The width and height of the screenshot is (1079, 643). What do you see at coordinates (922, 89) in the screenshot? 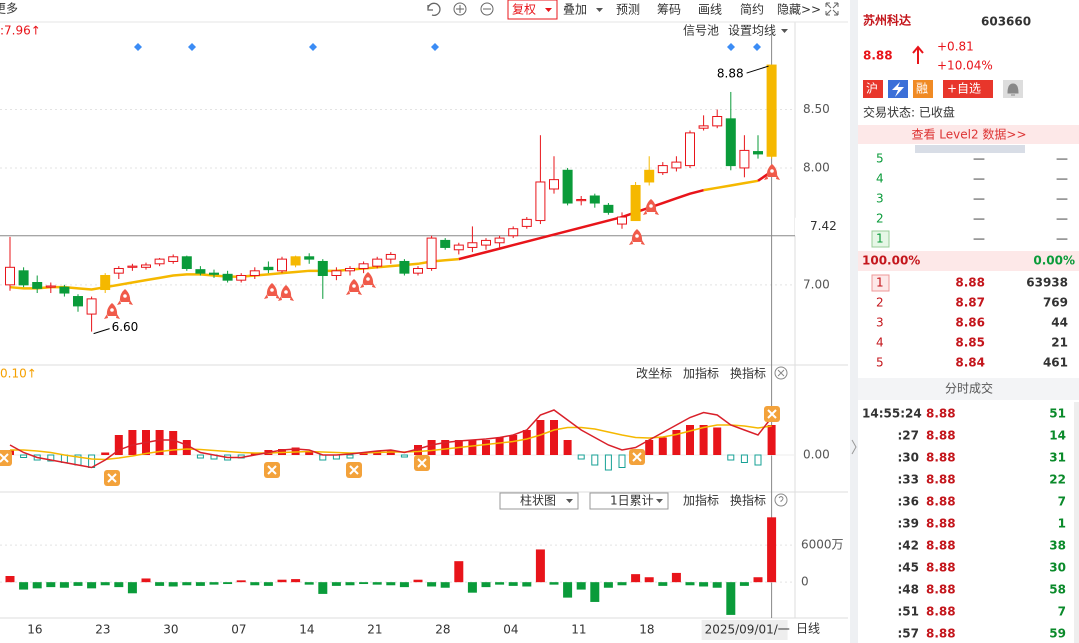
I see `badge-label: 融` at bounding box center [922, 89].